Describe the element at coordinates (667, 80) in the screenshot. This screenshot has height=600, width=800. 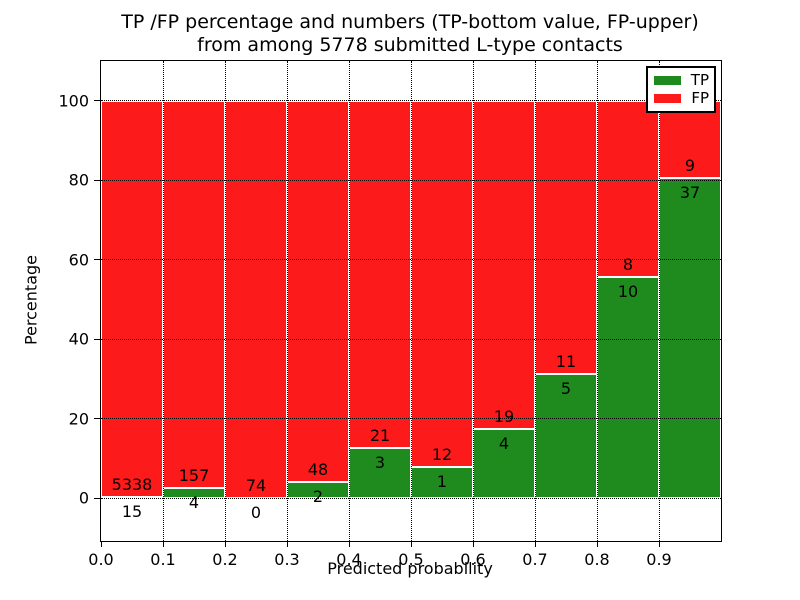
I see `tp-legend-swatch` at that location.